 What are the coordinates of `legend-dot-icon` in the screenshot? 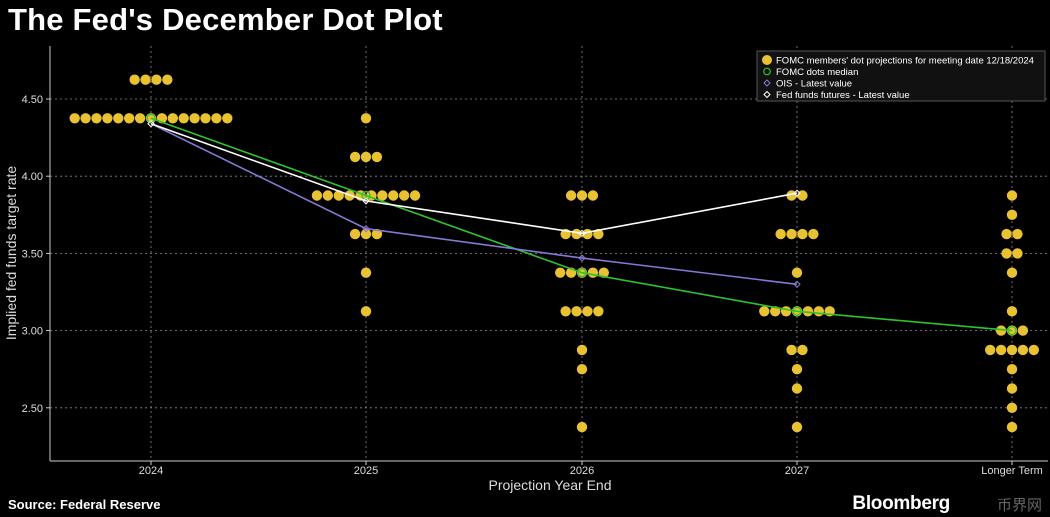 It's located at (767, 60).